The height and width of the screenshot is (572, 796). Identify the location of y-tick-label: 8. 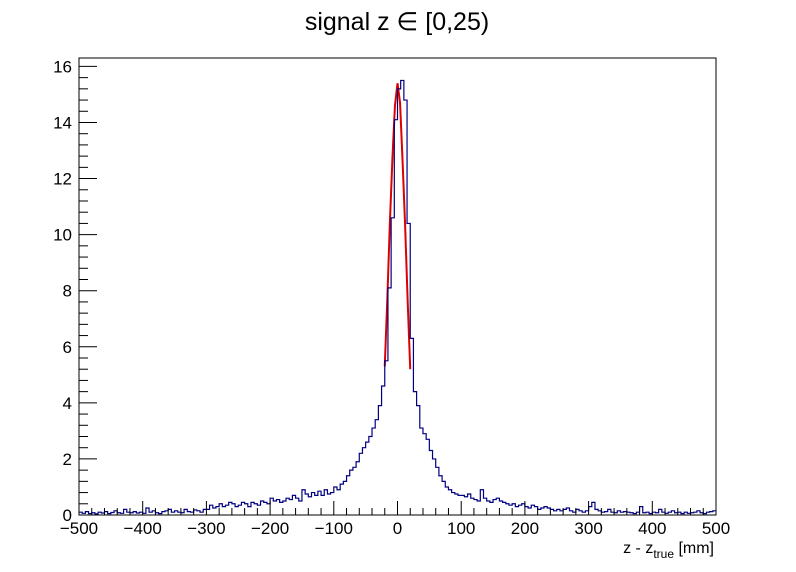
(67, 291).